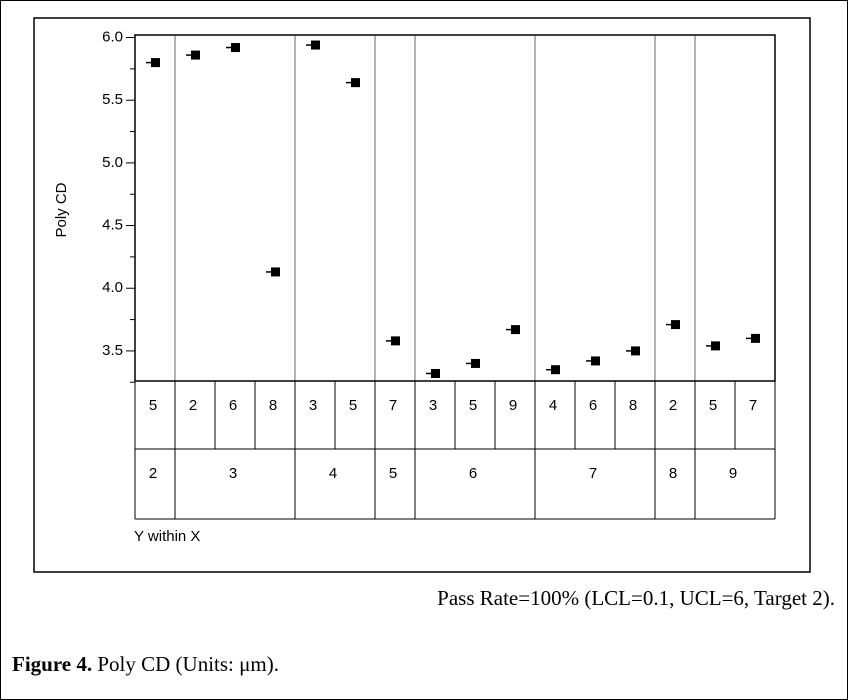 The height and width of the screenshot is (700, 848). Describe the element at coordinates (233, 473) in the screenshot. I see `group-label: 3` at that location.